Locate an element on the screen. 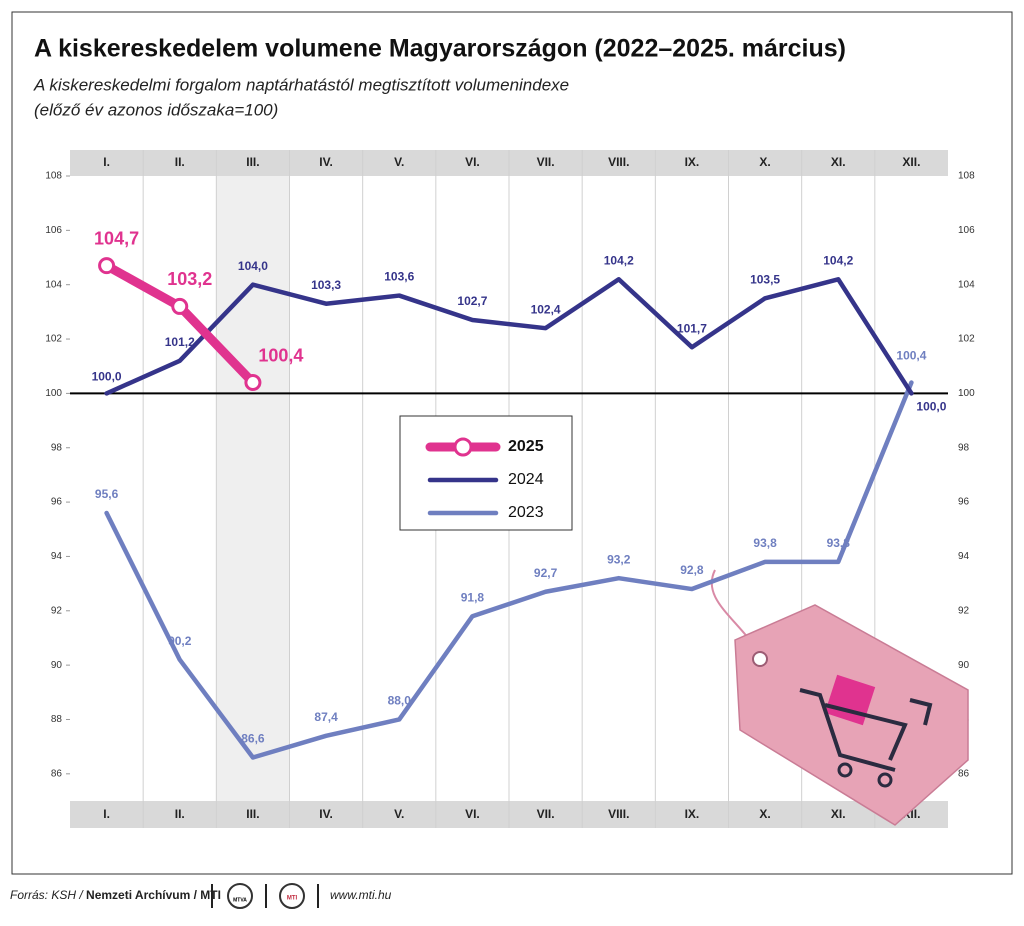  legend-marker is located at coordinates (463, 447).